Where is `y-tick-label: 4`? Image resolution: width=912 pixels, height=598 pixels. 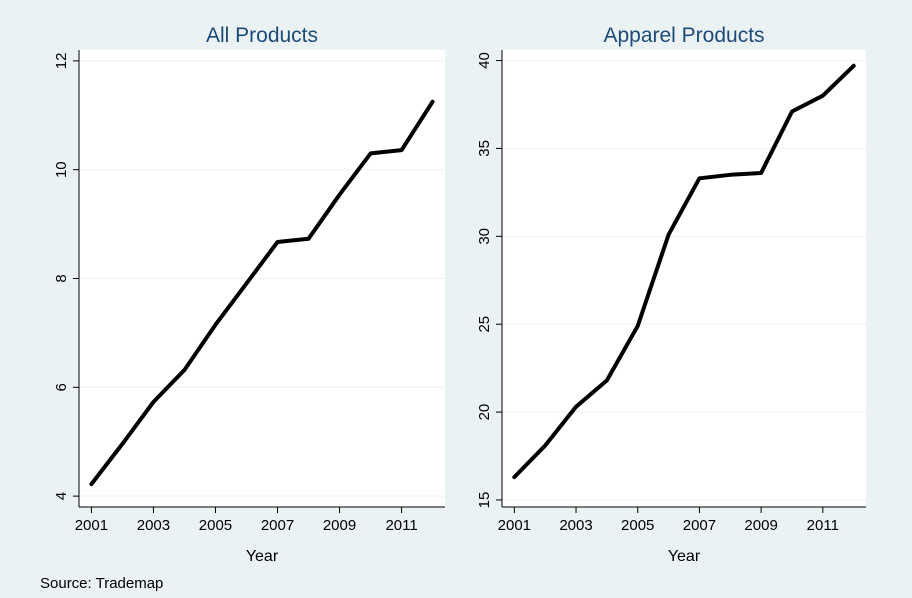
y-tick-label: 4 is located at coordinates (61, 496).